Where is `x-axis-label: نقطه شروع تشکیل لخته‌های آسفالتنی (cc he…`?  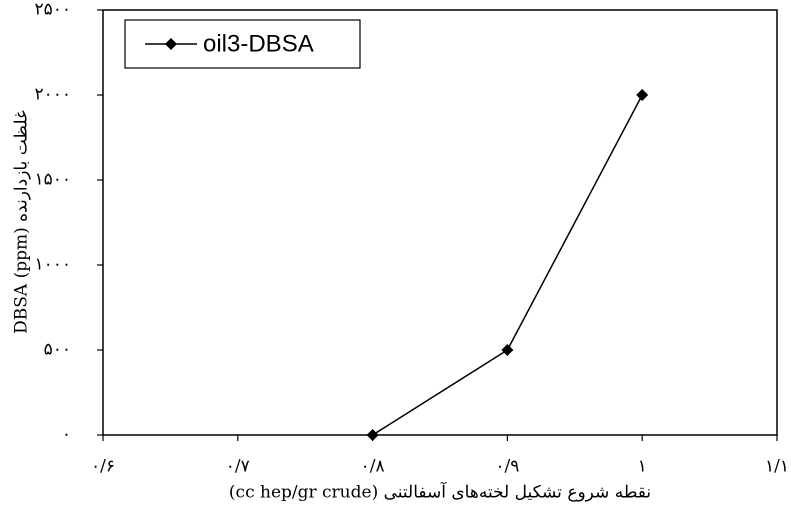 x-axis-label: نقطه شروع تشکیل لخته‌های آسفالتنی (cc he… is located at coordinates (440, 492).